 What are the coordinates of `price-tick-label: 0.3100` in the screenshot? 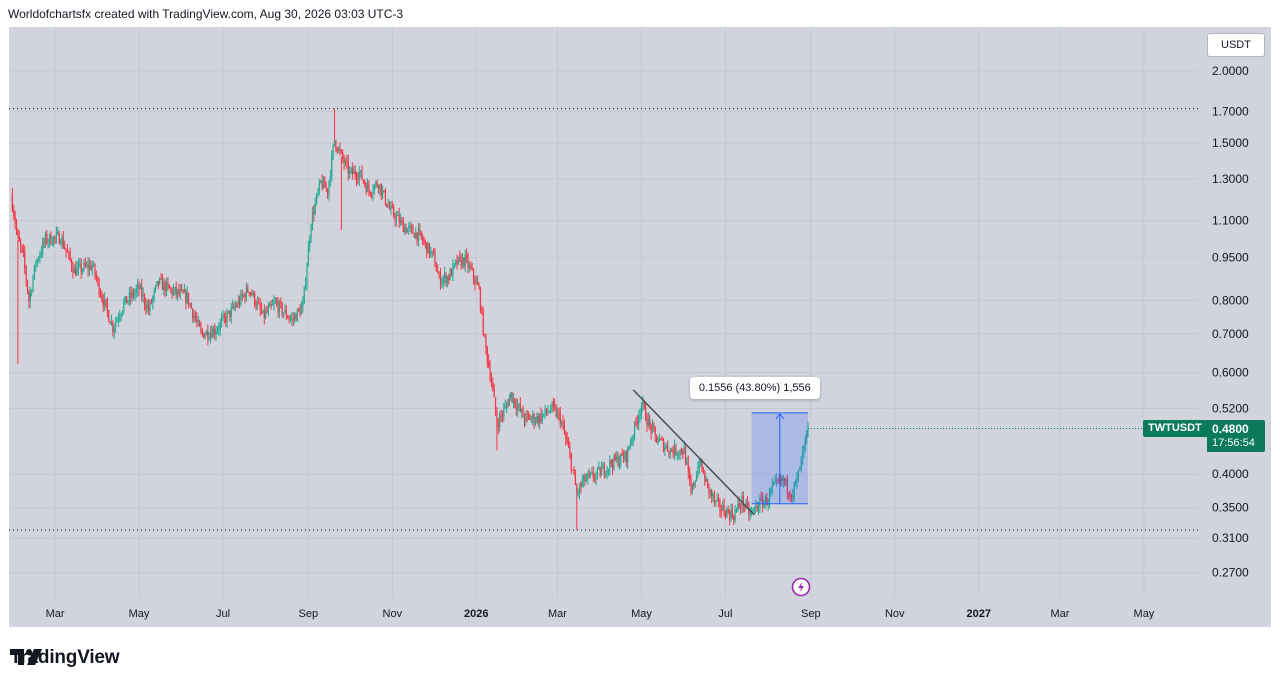 It's located at (1230, 538).